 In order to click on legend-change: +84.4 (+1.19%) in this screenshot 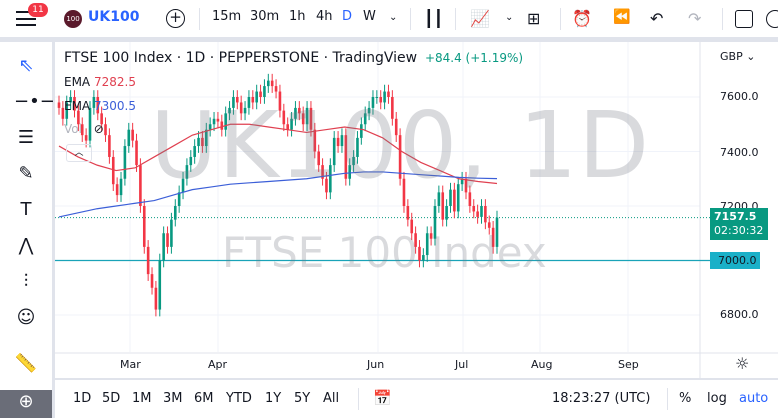, I will do `click(474, 58)`.